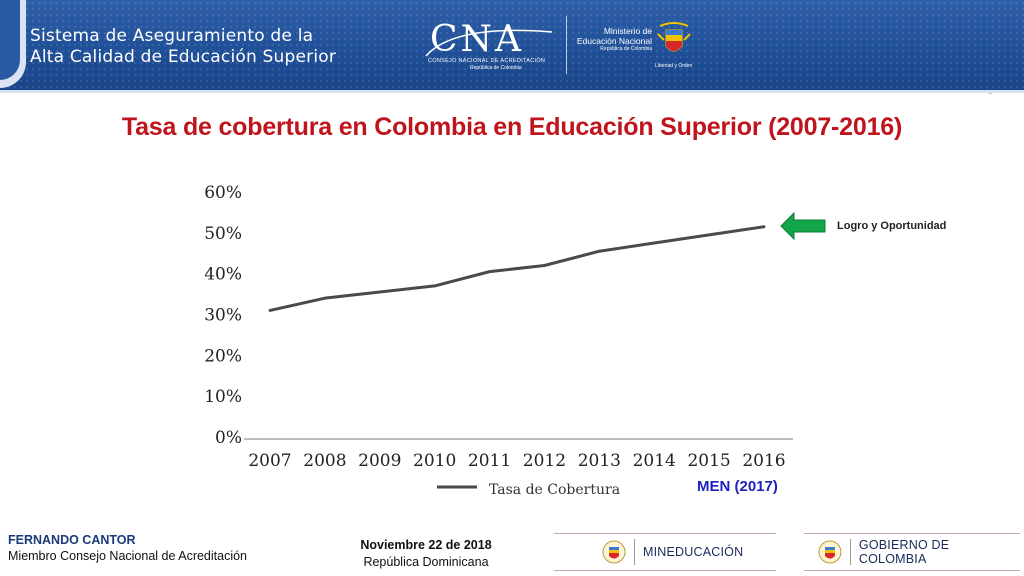 The image size is (1024, 576). I want to click on y-axis-ticks: 0% 10% 20% 30% 40% 50% 60%, so click(223, 315).